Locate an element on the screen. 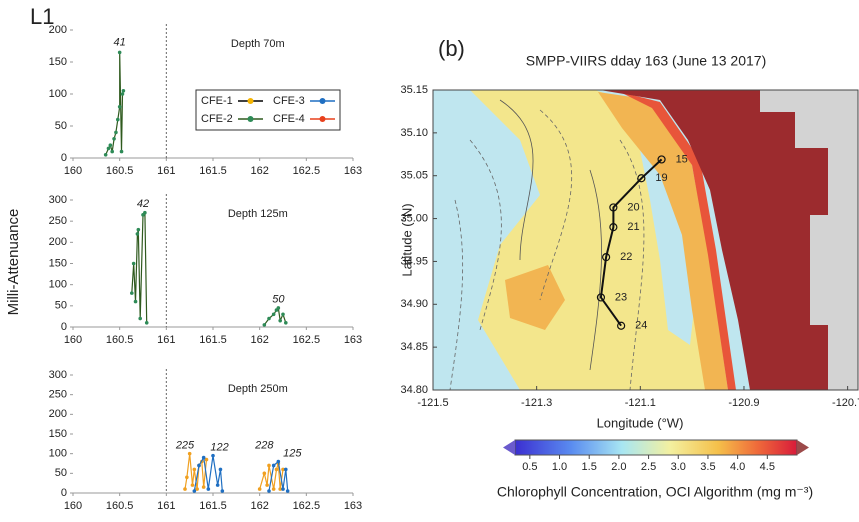 The width and height of the screenshot is (859, 522). y-tick-label: 34.85 is located at coordinates (414, 347).